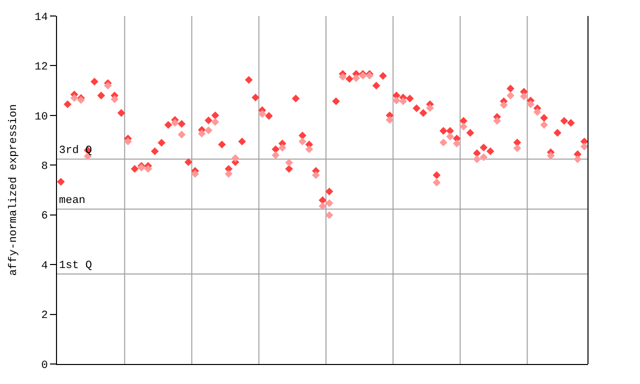 The image size is (640, 384). I want to click on y-tick-label: 14, so click(41, 18).